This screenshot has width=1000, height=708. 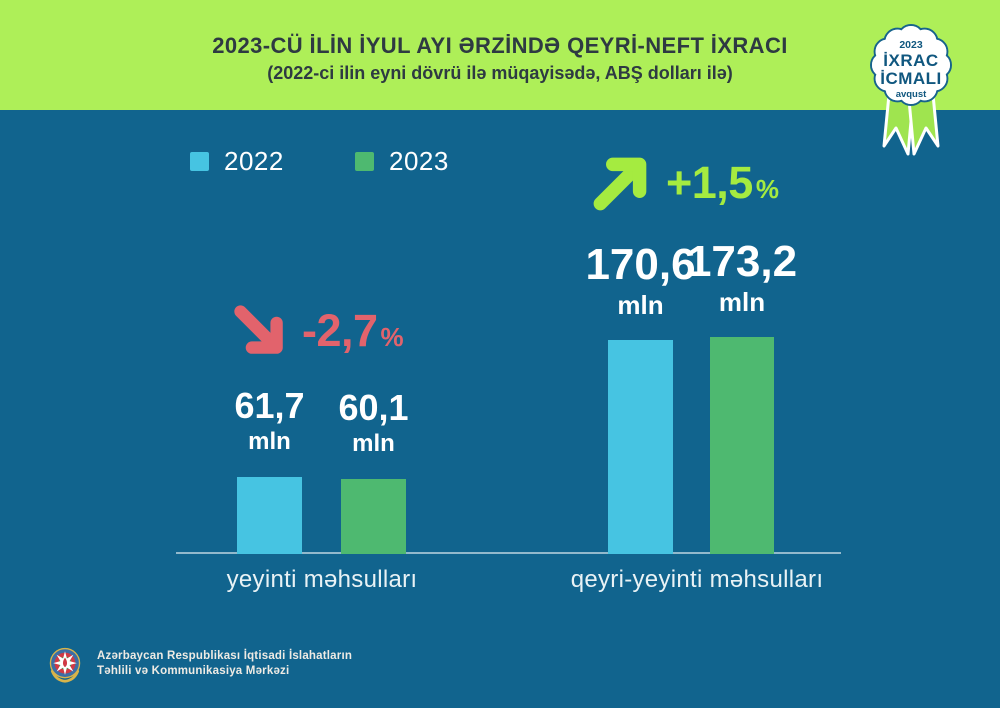 I want to click on bar-value-label: 61,7 mln, so click(x=269, y=422).